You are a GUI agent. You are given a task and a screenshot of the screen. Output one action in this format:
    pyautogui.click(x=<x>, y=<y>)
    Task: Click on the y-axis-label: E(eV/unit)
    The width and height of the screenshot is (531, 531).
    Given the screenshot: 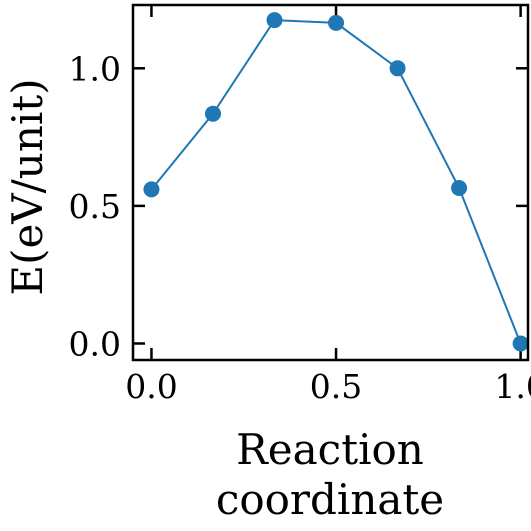 What is the action you would take?
    pyautogui.click(x=27, y=186)
    